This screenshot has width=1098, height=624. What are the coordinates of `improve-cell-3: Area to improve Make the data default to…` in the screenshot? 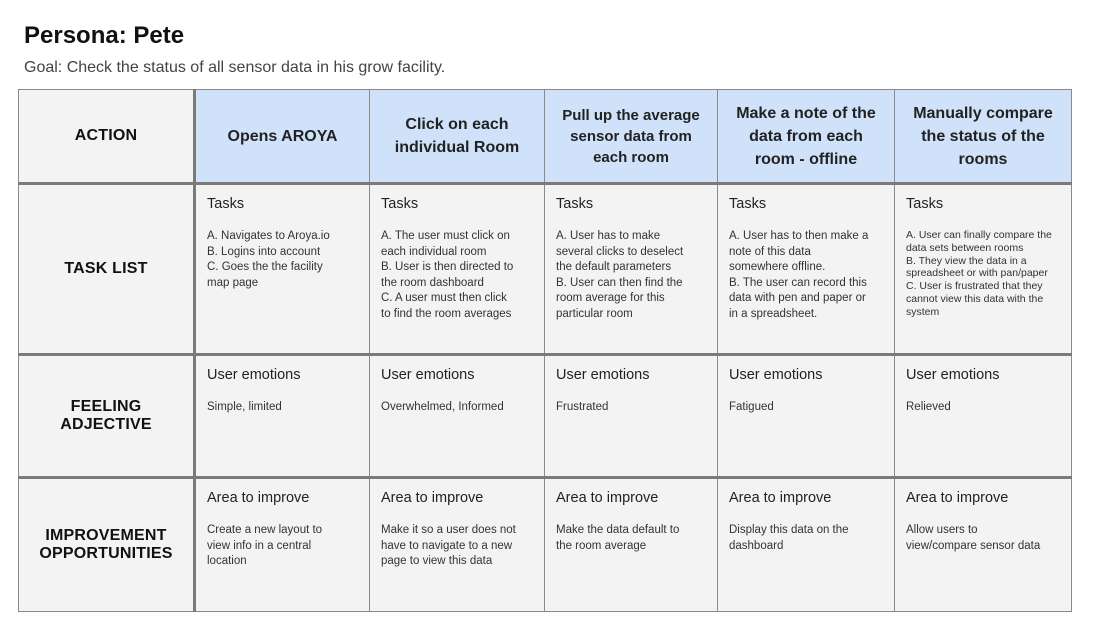 It's located at (631, 544).